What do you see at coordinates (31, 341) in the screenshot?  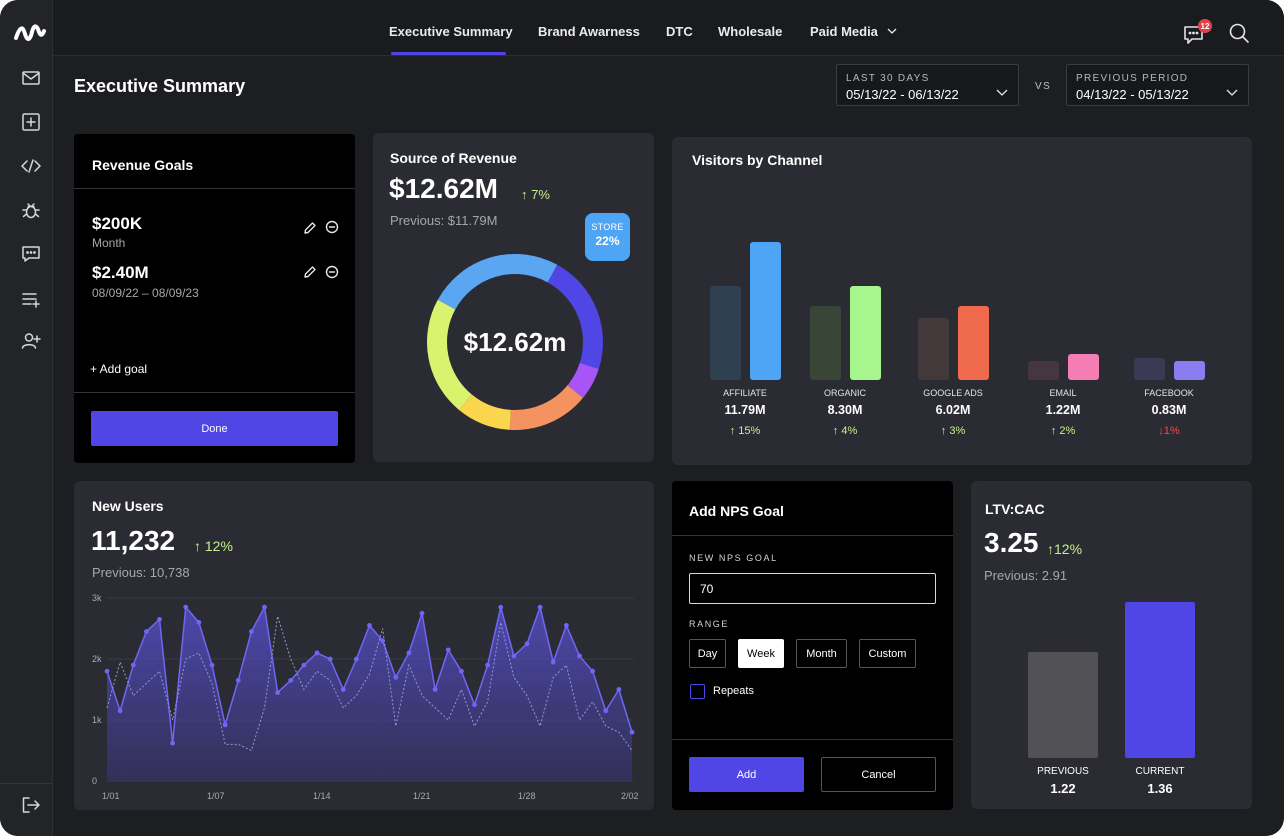 I see `add-user-icon` at bounding box center [31, 341].